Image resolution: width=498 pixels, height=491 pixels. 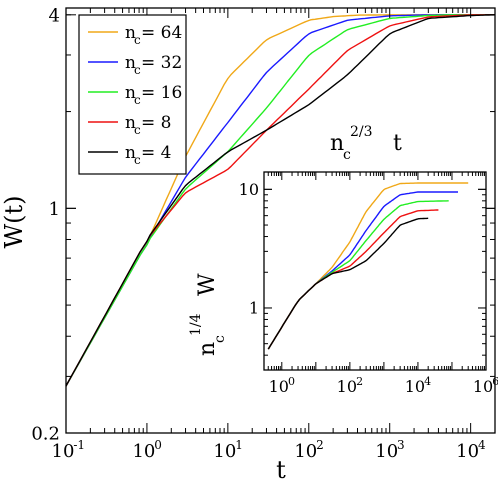 I want to click on inset-y-label-exp: 1/4, so click(x=196, y=324).